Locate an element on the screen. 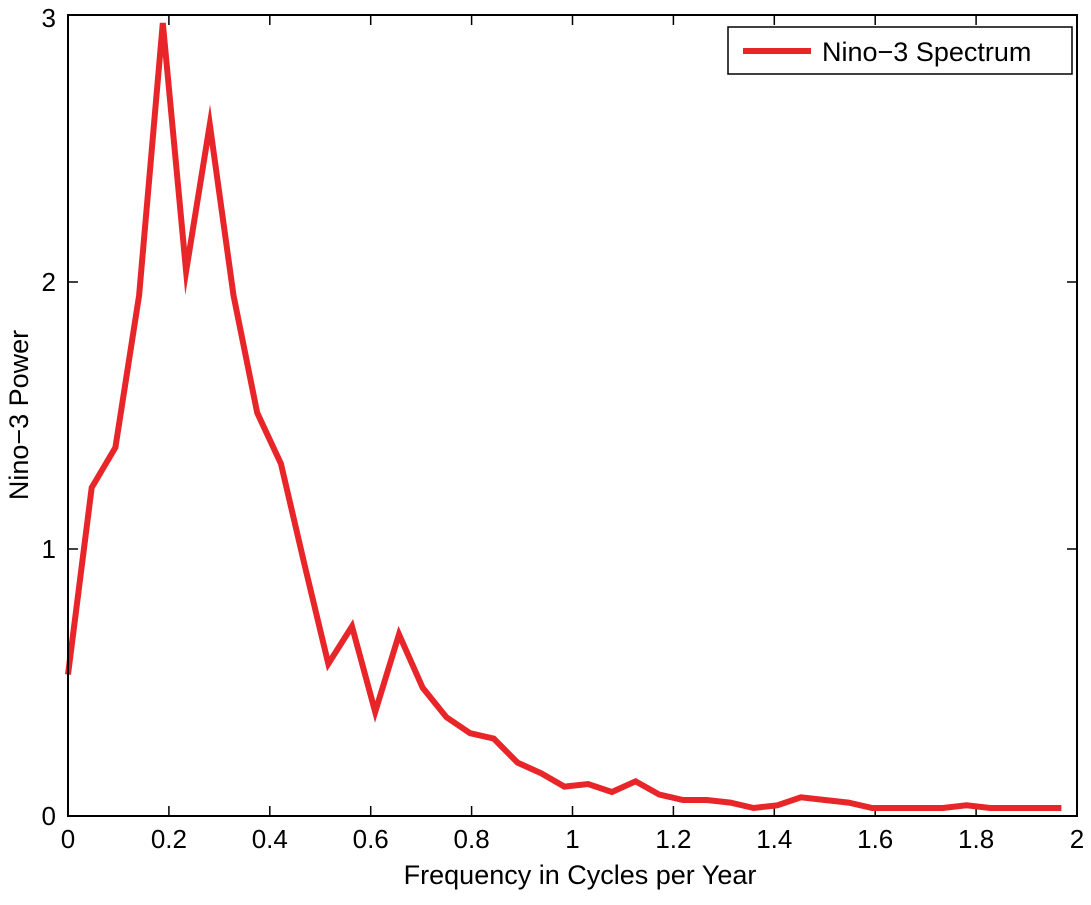 This screenshot has width=1091, height=905. x-tick-label: 1.6 is located at coordinates (875, 839).